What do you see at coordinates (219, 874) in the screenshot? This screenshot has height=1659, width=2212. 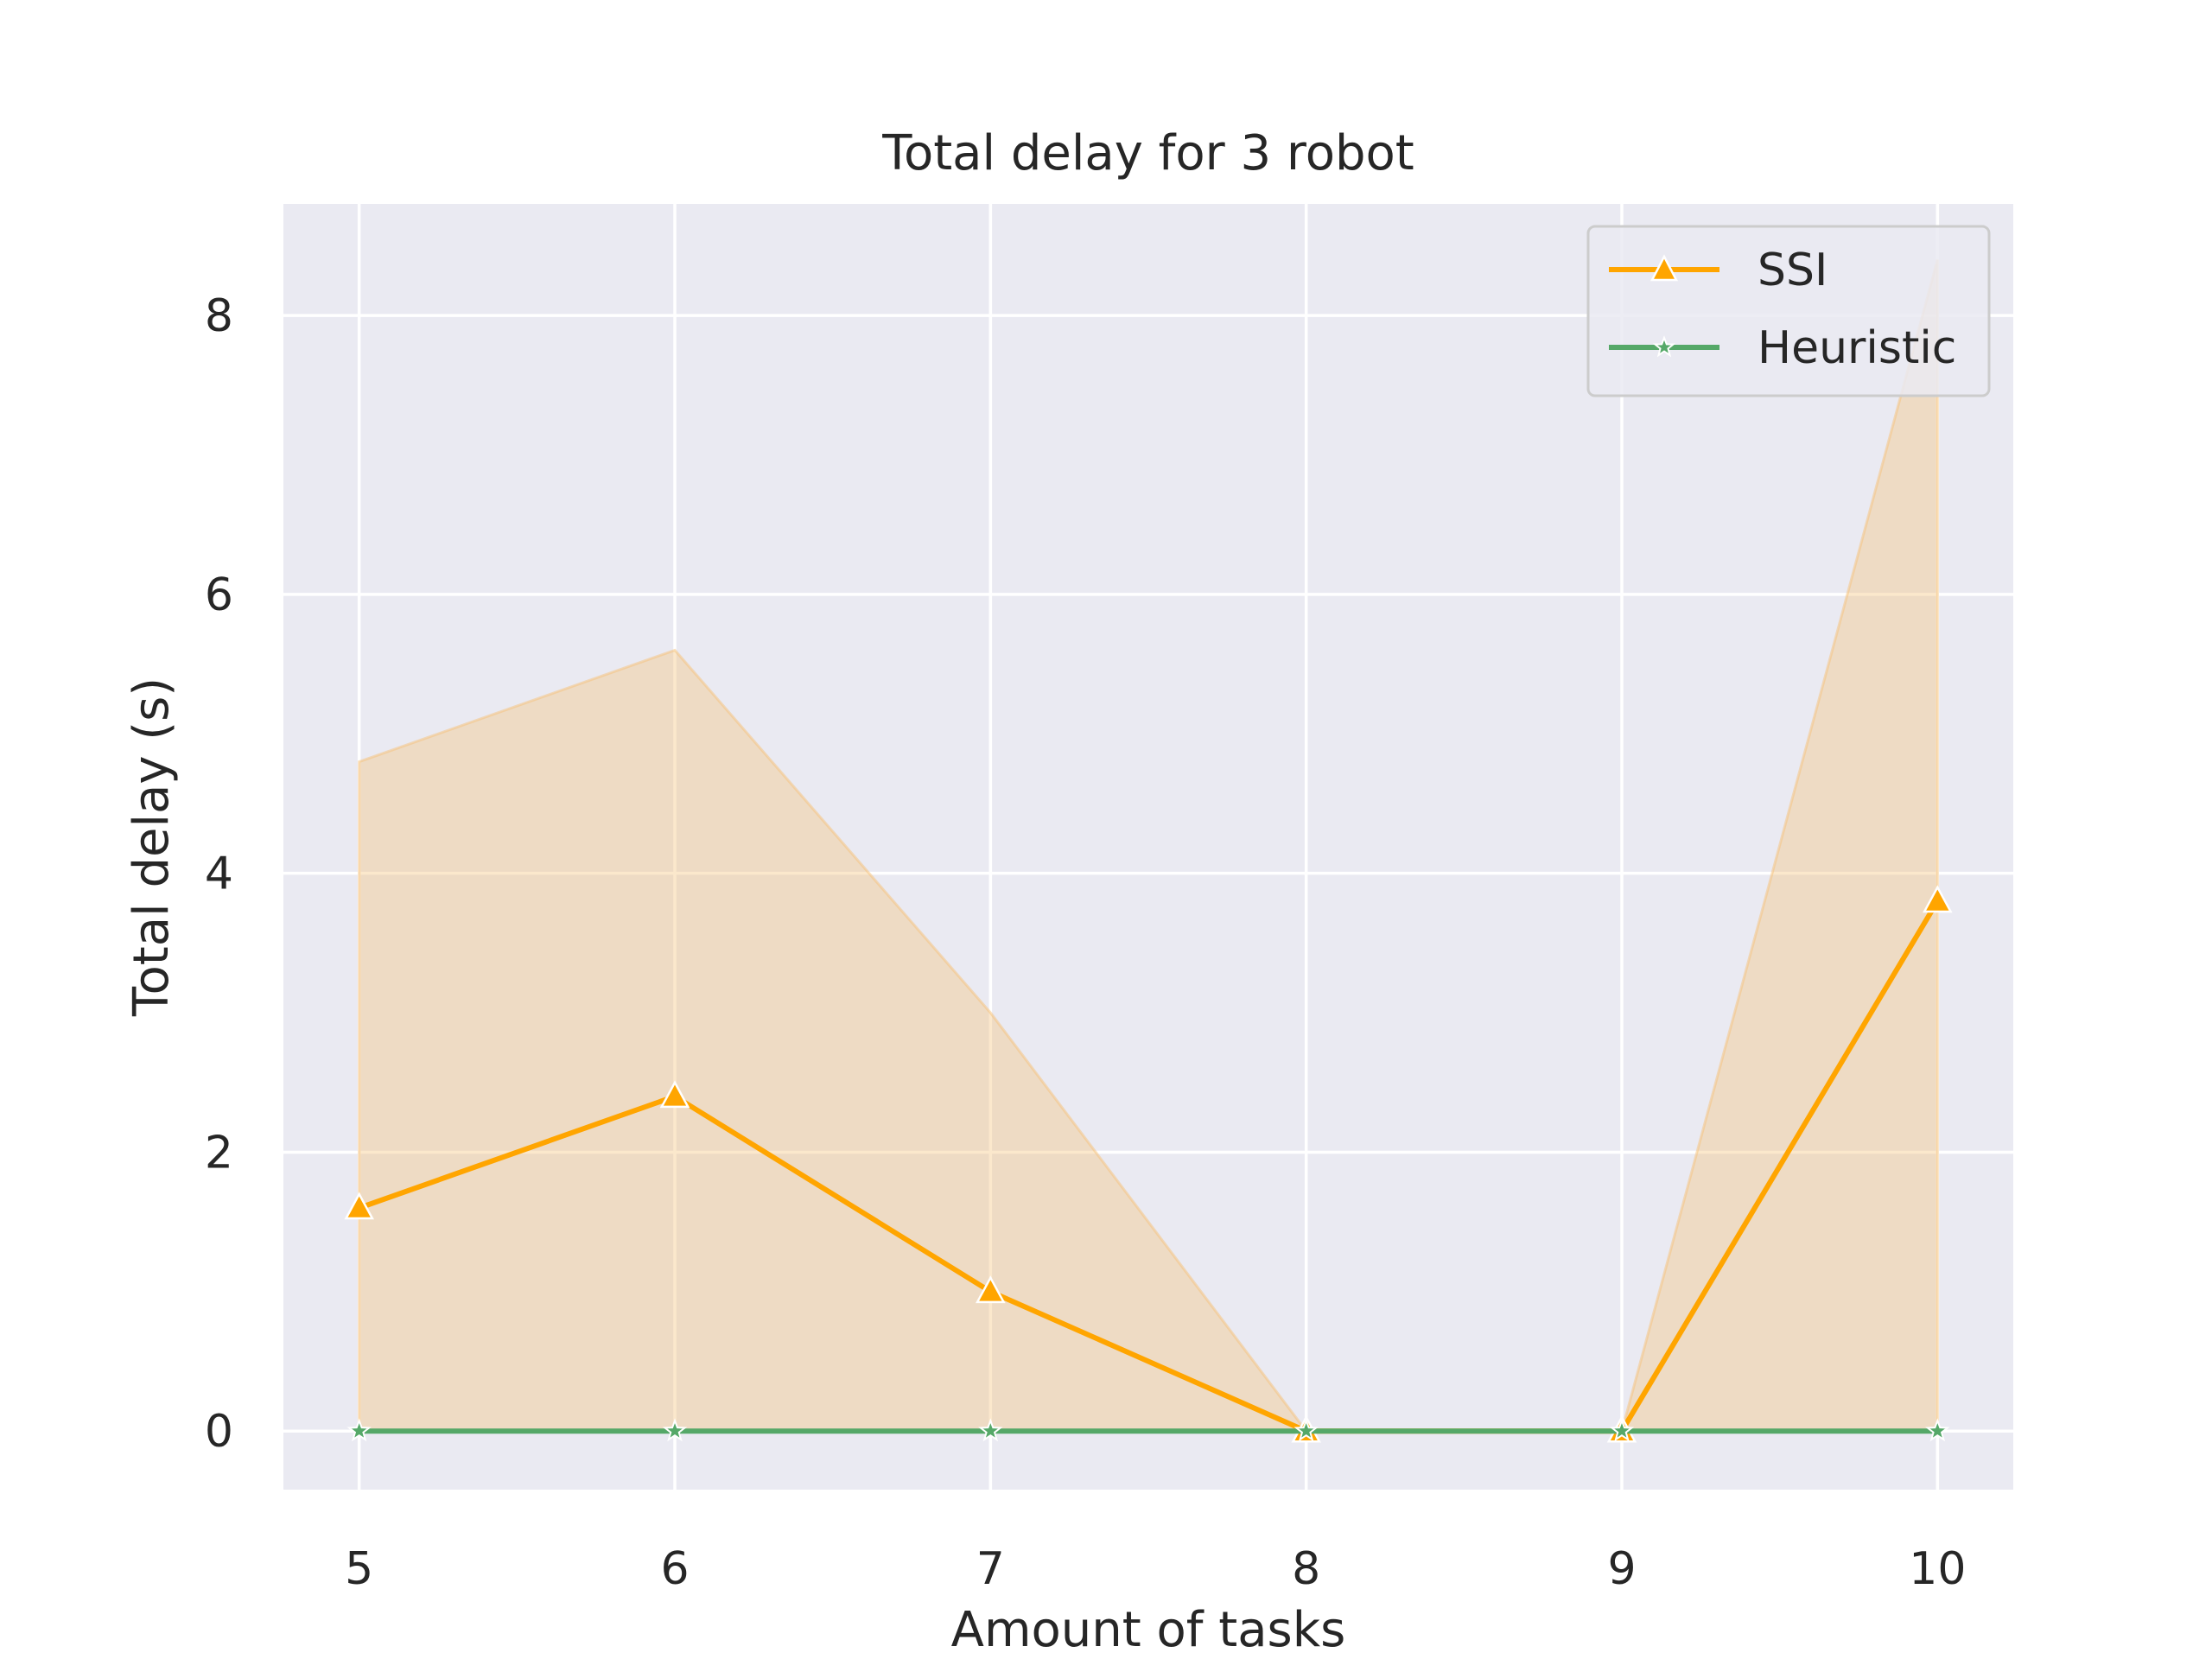 I see `y-tick-label: 4` at bounding box center [219, 874].